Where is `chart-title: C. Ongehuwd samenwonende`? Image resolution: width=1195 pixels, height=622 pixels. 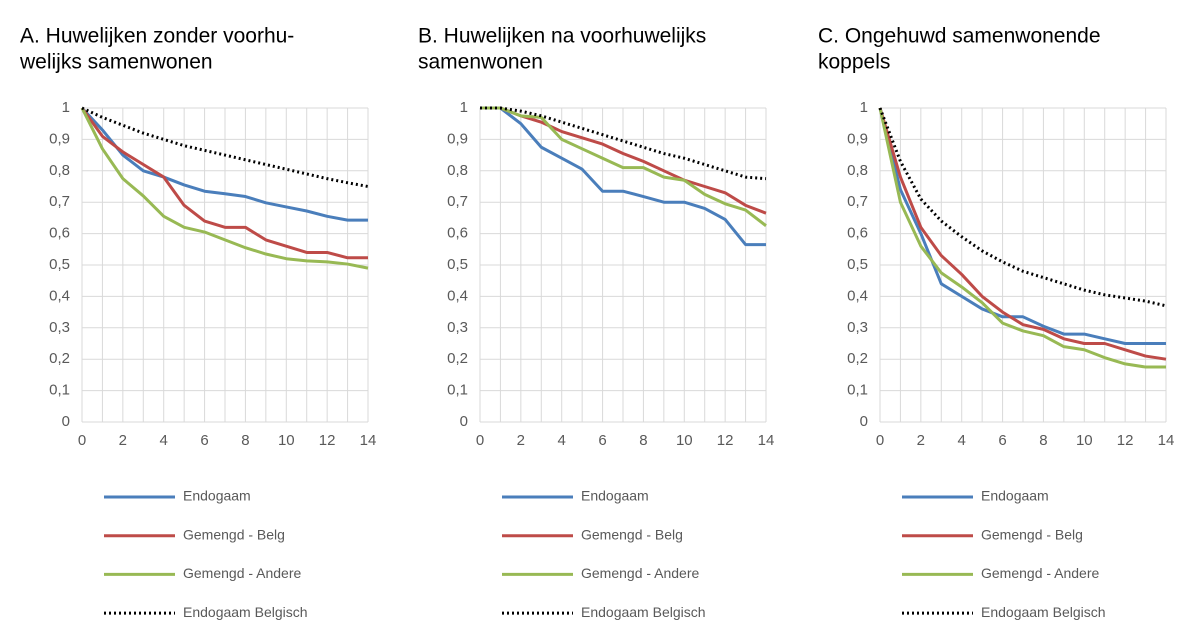
chart-title: C. Ongehuwd samenwonende is located at coordinates (959, 36).